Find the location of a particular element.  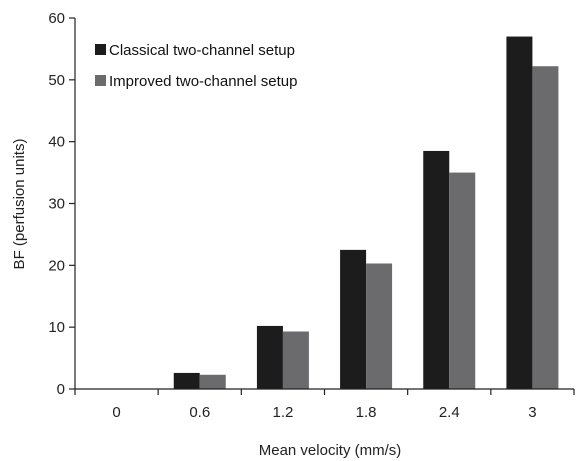

x-axis-ticks: 0 0.6 1.2 1.8 2.4 3 is located at coordinates (324, 405).